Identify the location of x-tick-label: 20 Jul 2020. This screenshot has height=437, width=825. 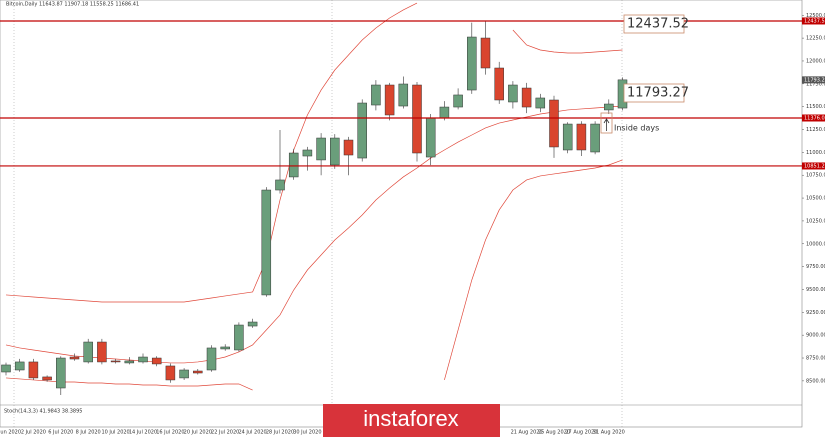
(198, 433).